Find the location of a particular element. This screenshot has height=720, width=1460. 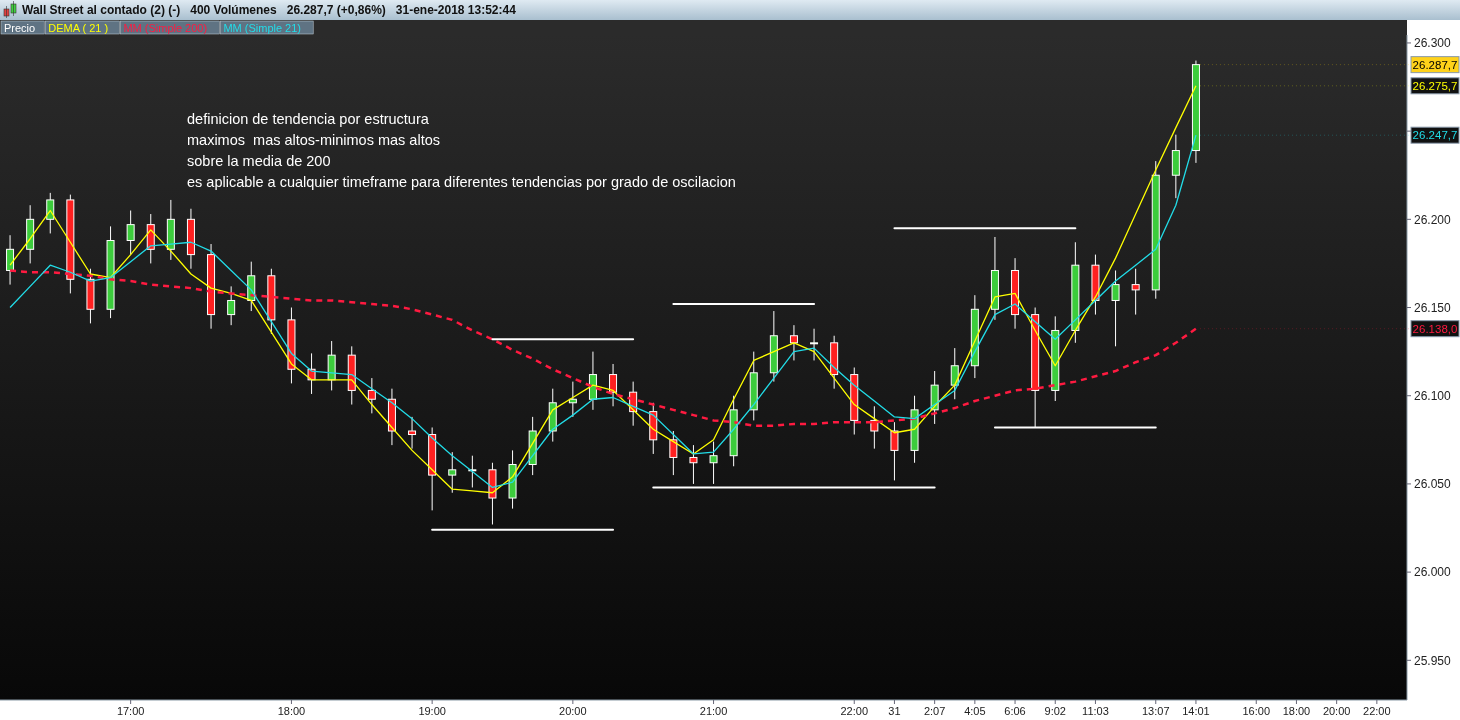

x-tick-label: 13:07 is located at coordinates (1155, 711).